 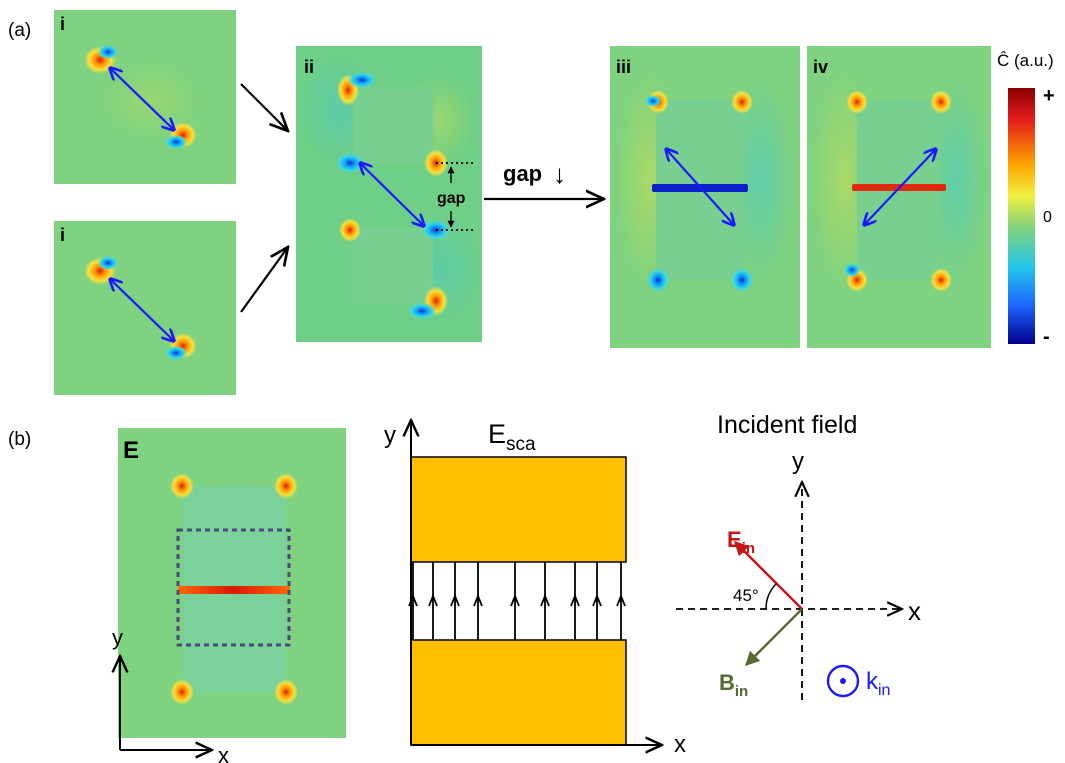 I want to click on gap-reduction-arrow: gap ↓, so click(x=544, y=179).